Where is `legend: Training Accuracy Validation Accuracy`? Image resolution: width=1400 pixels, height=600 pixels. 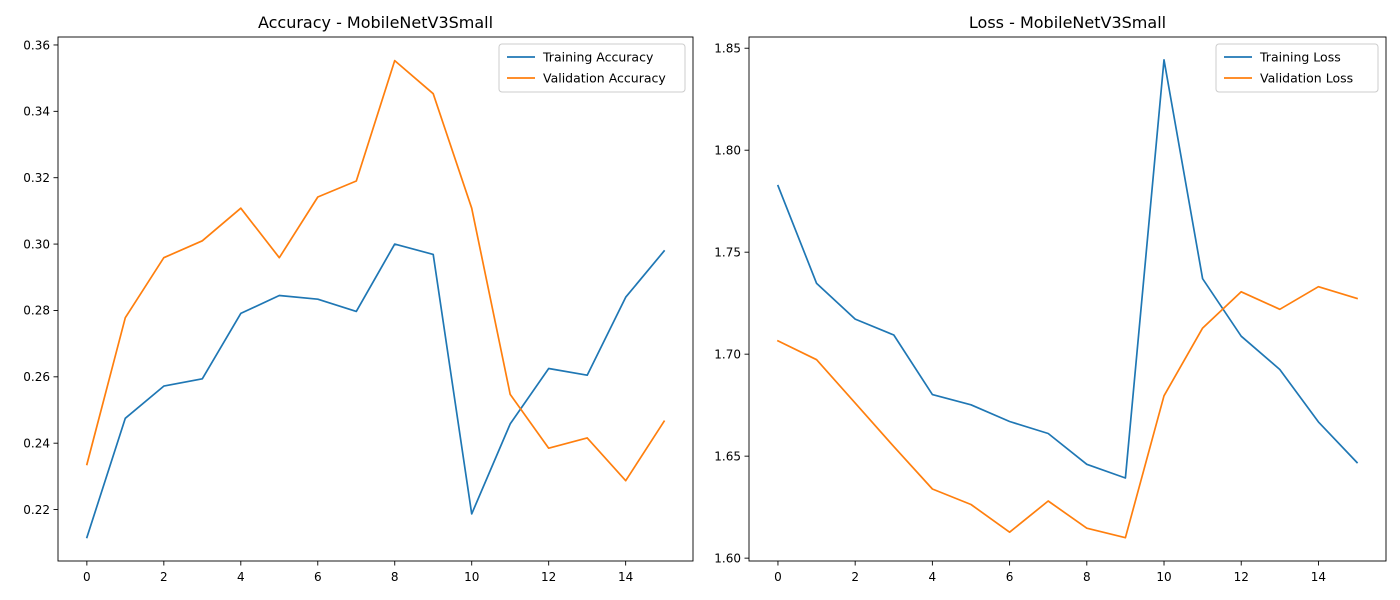
legend: Training Accuracy Validation Accuracy is located at coordinates (592, 68).